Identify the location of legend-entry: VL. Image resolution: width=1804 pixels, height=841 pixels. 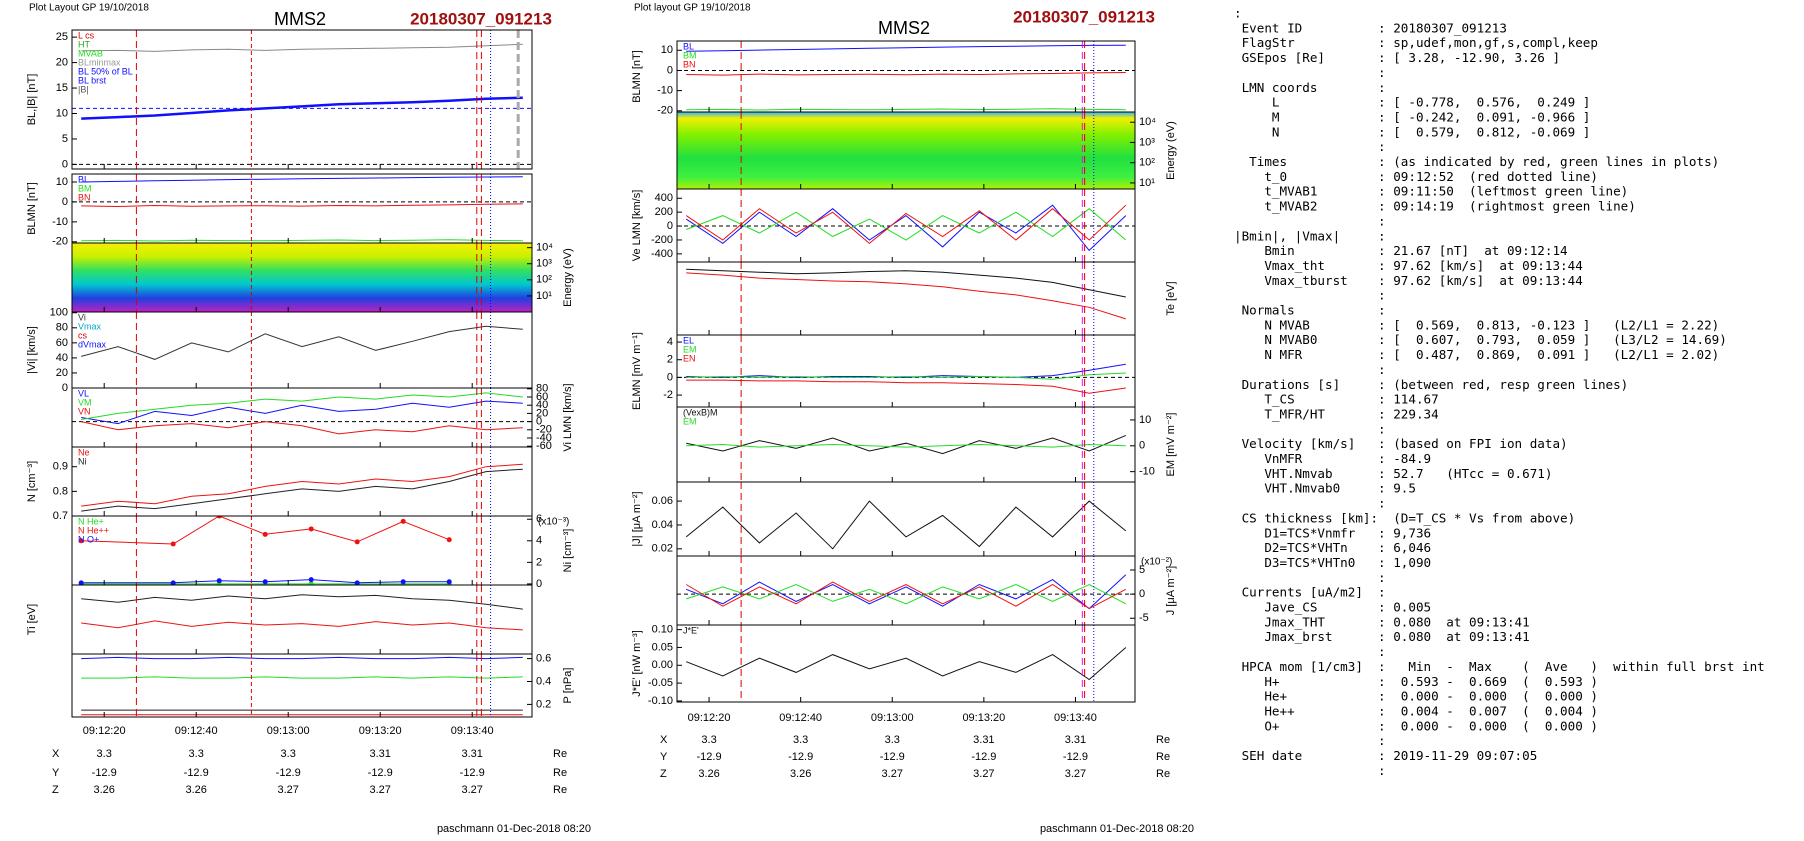
(83, 393).